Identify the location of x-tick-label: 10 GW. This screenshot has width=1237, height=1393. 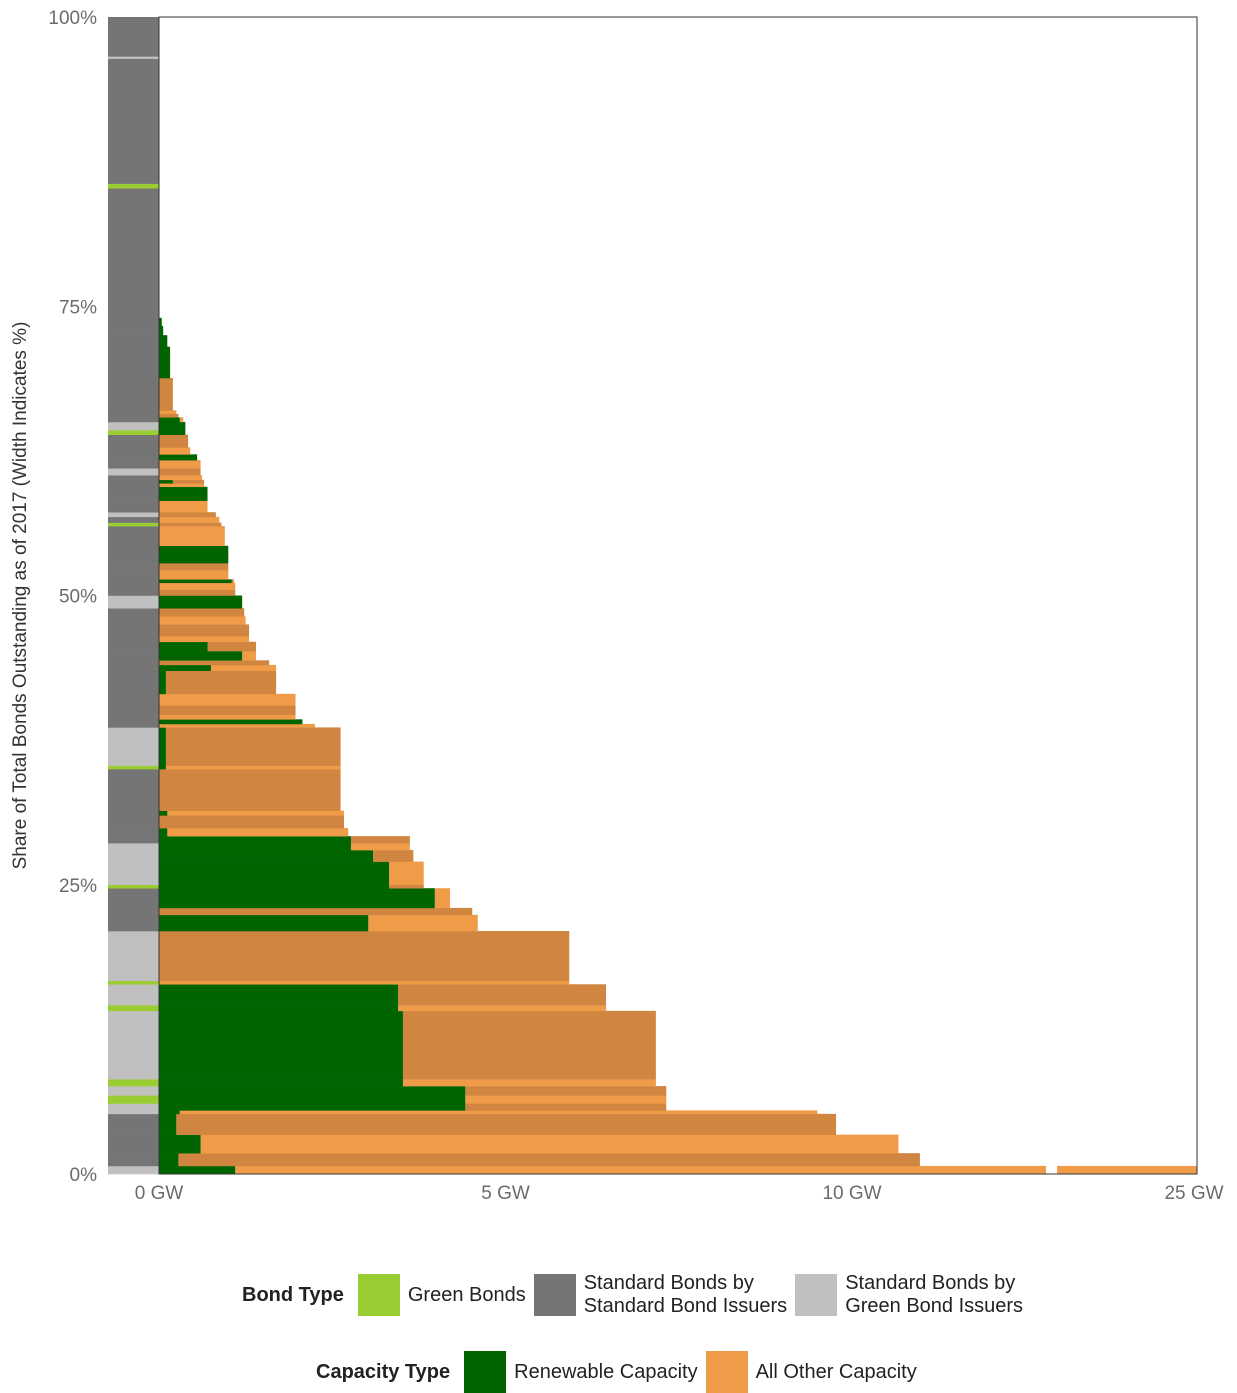
(851, 1193).